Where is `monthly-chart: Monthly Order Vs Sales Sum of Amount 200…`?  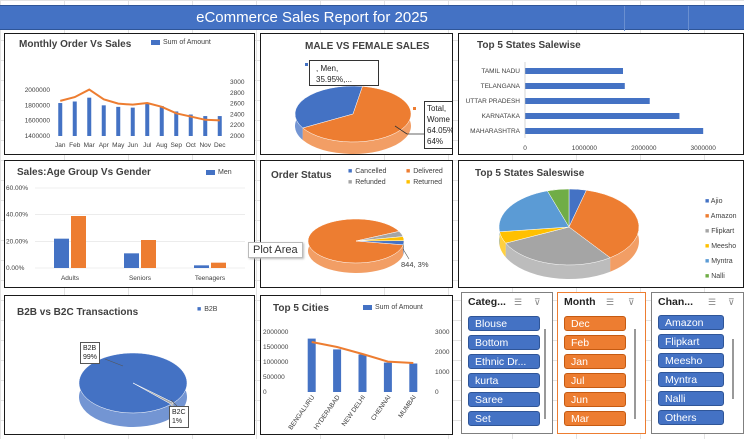
monthly-chart: Monthly Order Vs Sales Sum of Amount 200… is located at coordinates (129, 94).